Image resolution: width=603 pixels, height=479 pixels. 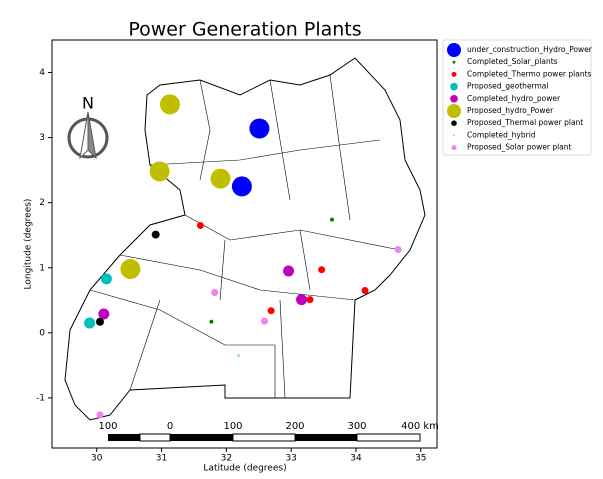 I want to click on north-label: N, so click(x=88, y=103).